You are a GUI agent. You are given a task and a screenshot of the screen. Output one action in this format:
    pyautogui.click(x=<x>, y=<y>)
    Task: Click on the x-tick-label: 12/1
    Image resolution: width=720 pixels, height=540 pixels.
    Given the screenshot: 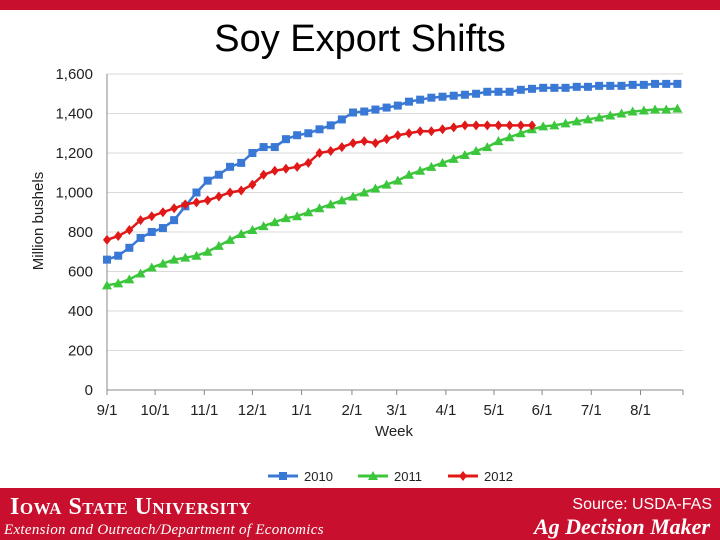 What is the action you would take?
    pyautogui.click(x=252, y=410)
    